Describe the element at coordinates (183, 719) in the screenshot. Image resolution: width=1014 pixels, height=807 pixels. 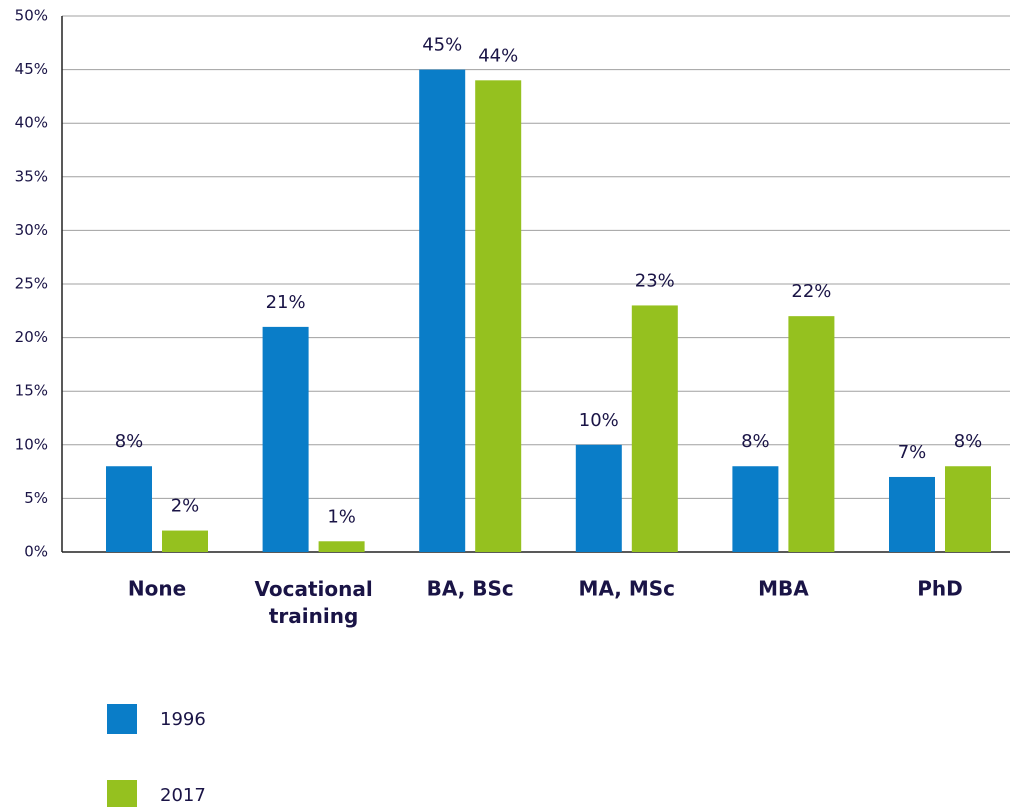
I see `legend-label: 1996` at that location.